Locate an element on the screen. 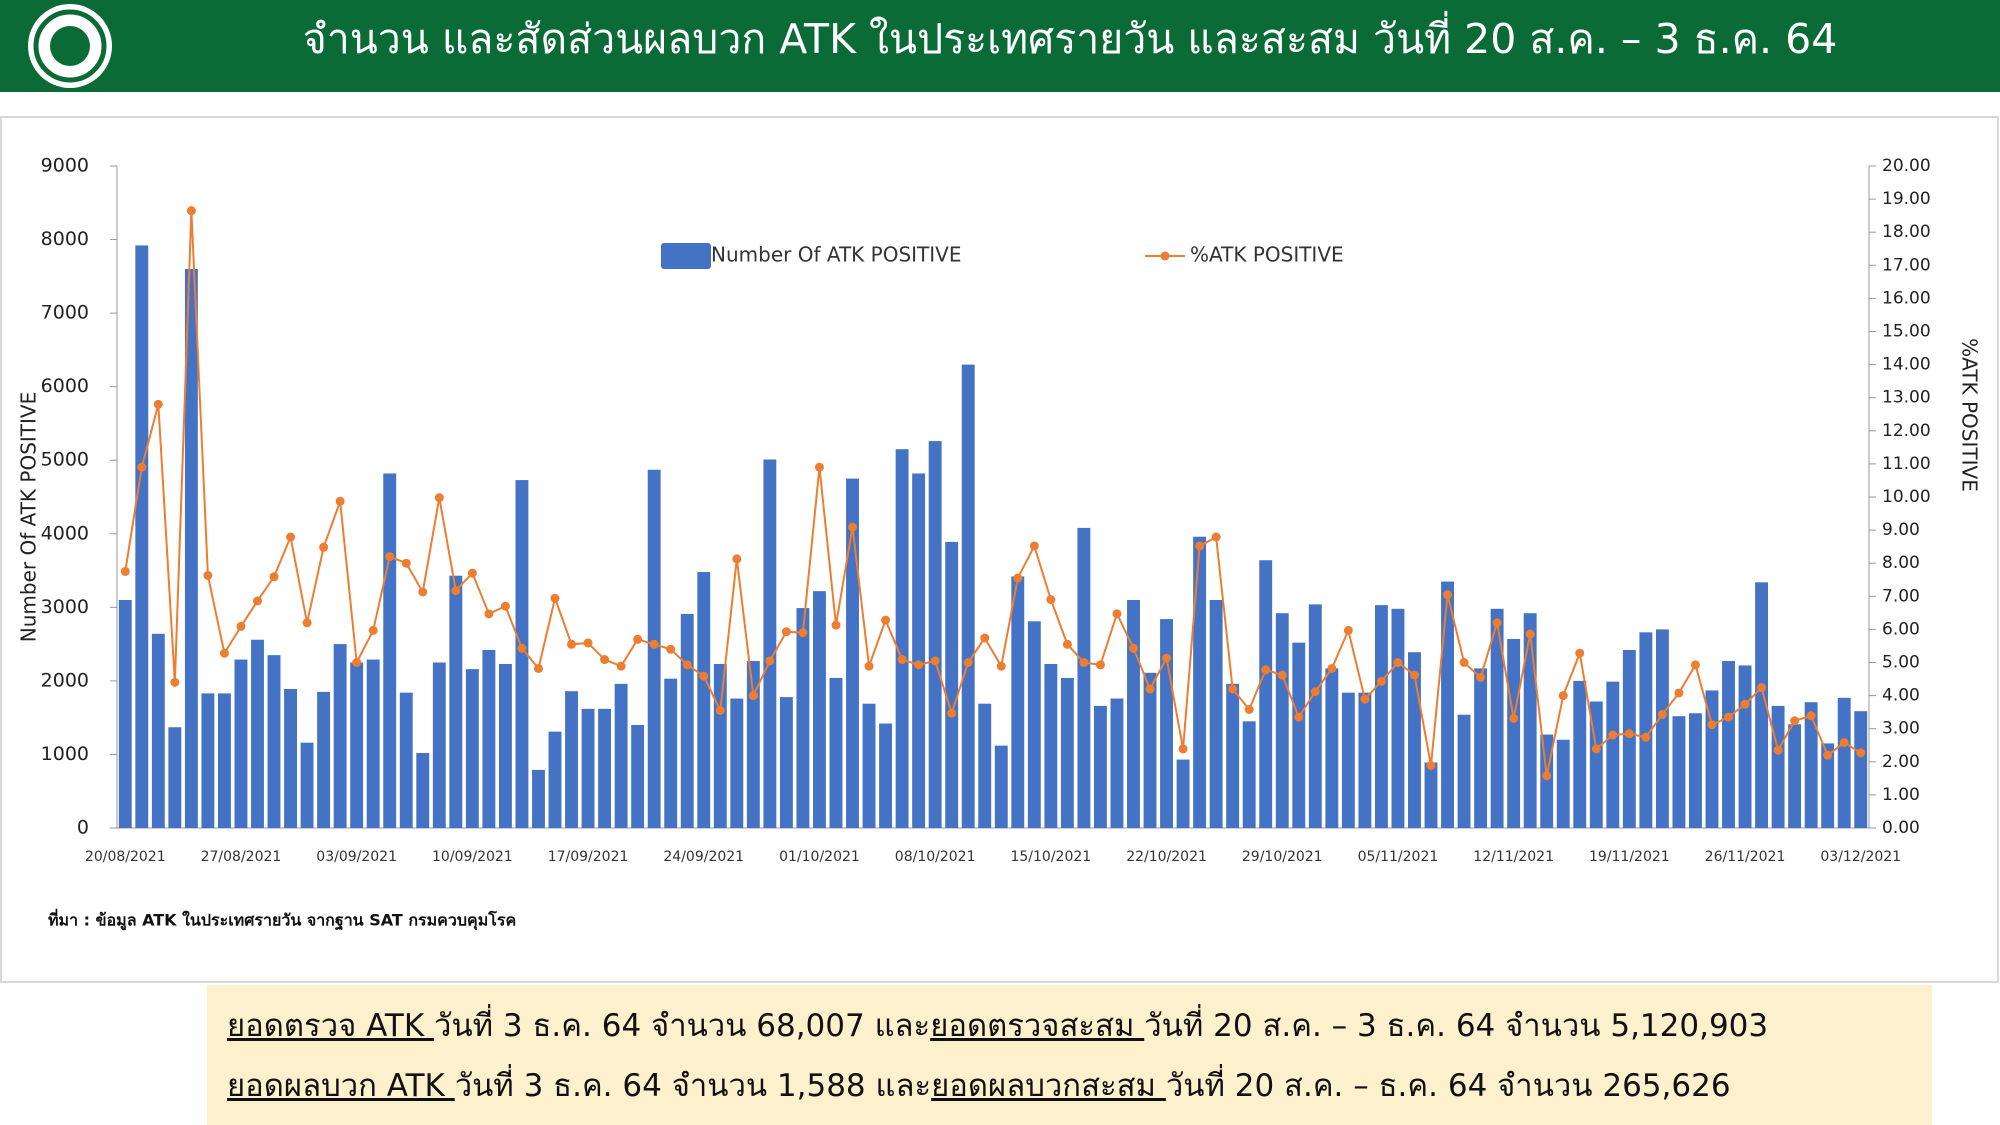 The height and width of the screenshot is (1125, 2000). y2-tick-label: 4.00 is located at coordinates (1901, 696).